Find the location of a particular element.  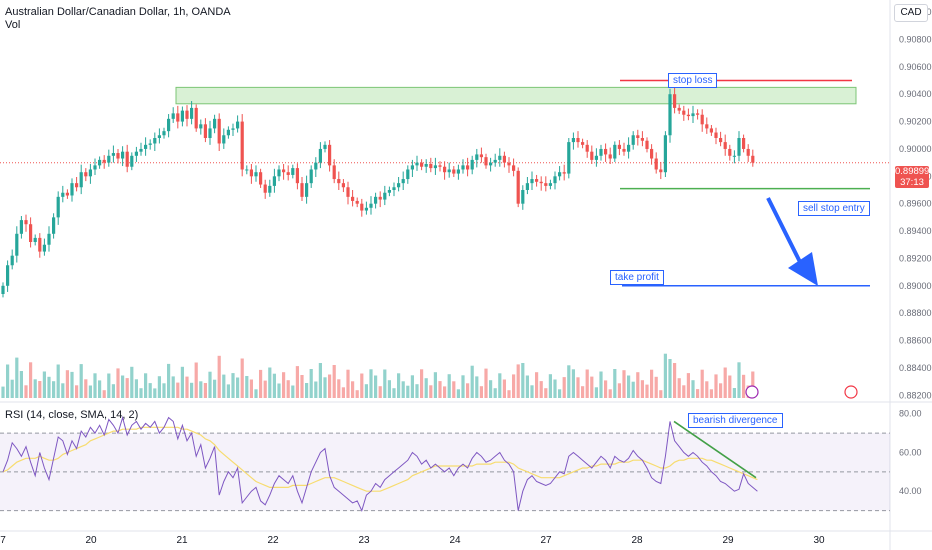

price-tick-label: 0.89000 is located at coordinates (915, 286).